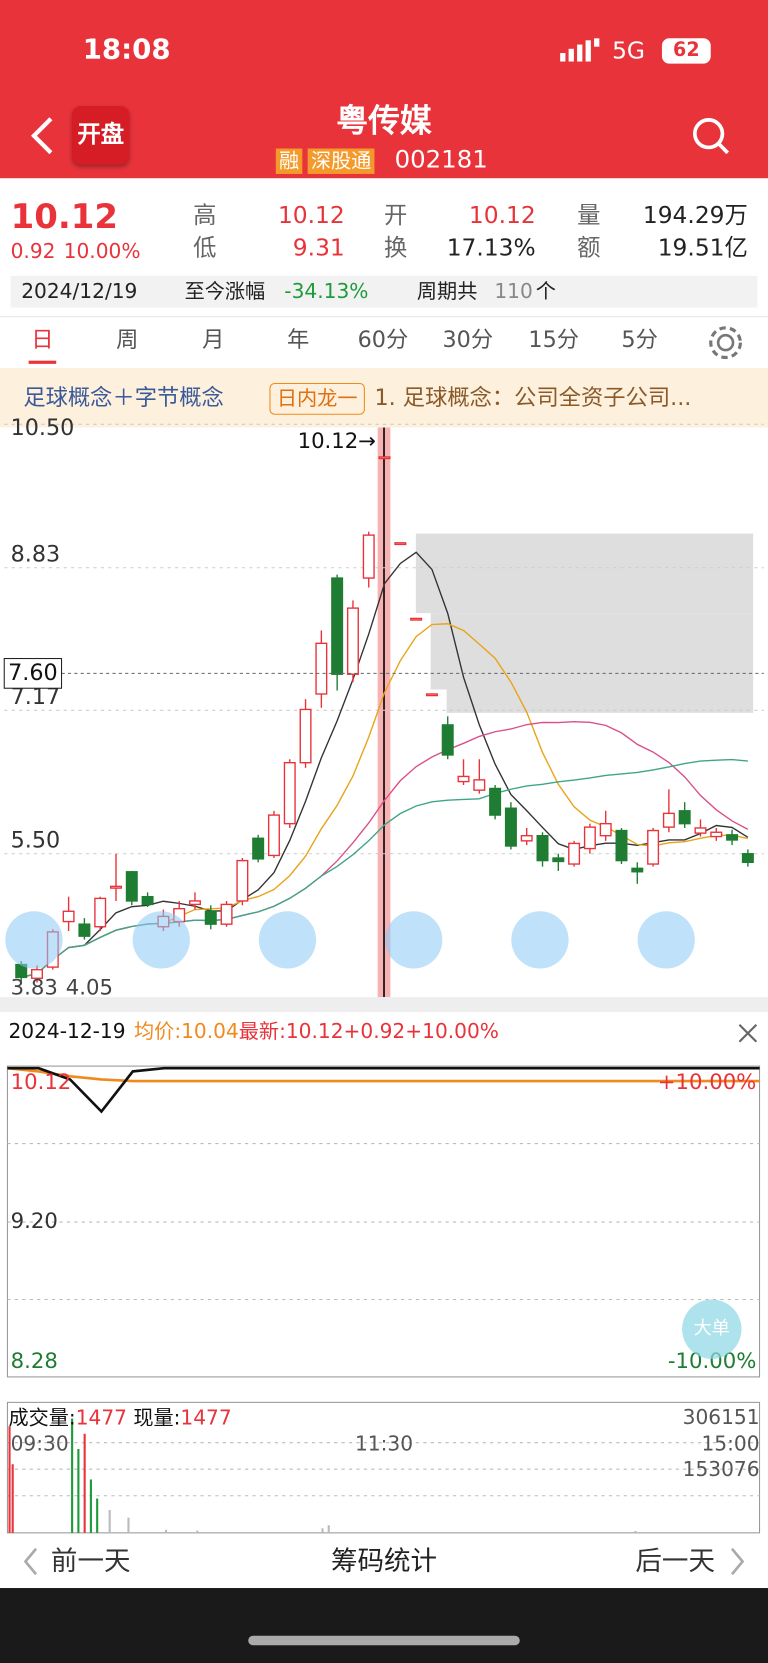 The height and width of the screenshot is (1663, 768). What do you see at coordinates (298, 339) in the screenshot?
I see `tab: 年` at bounding box center [298, 339].